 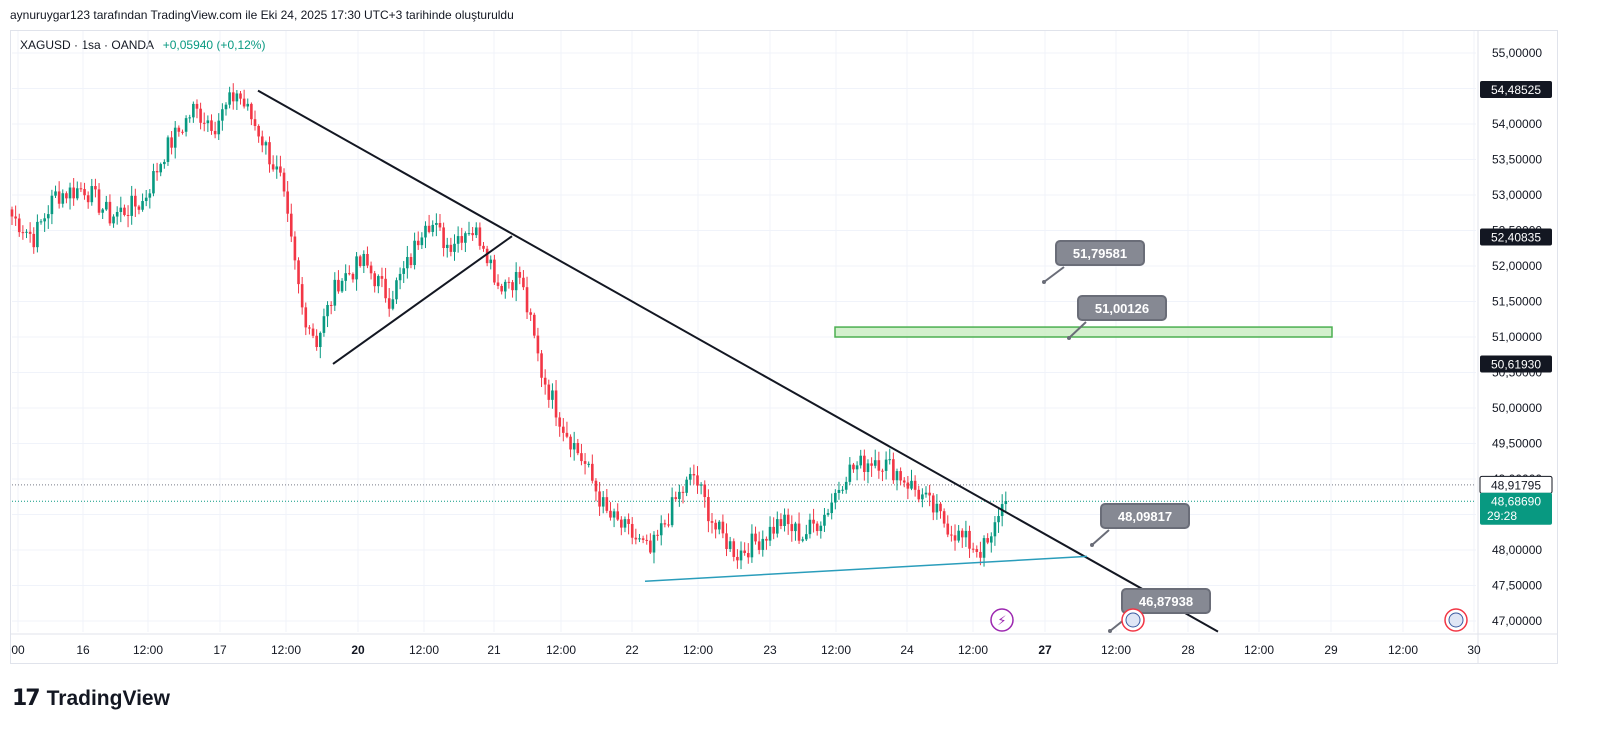 I want to click on x-tick-label: 00, so click(x=18, y=650).